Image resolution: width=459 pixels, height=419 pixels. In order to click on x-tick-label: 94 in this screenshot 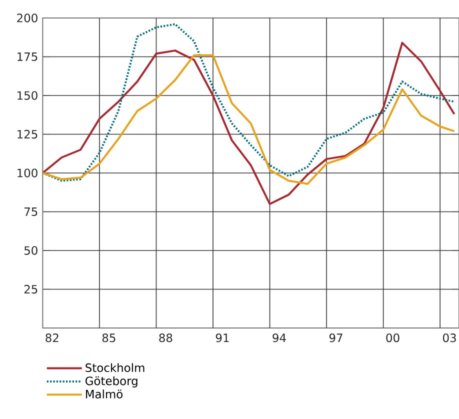, I will do `click(279, 338)`.